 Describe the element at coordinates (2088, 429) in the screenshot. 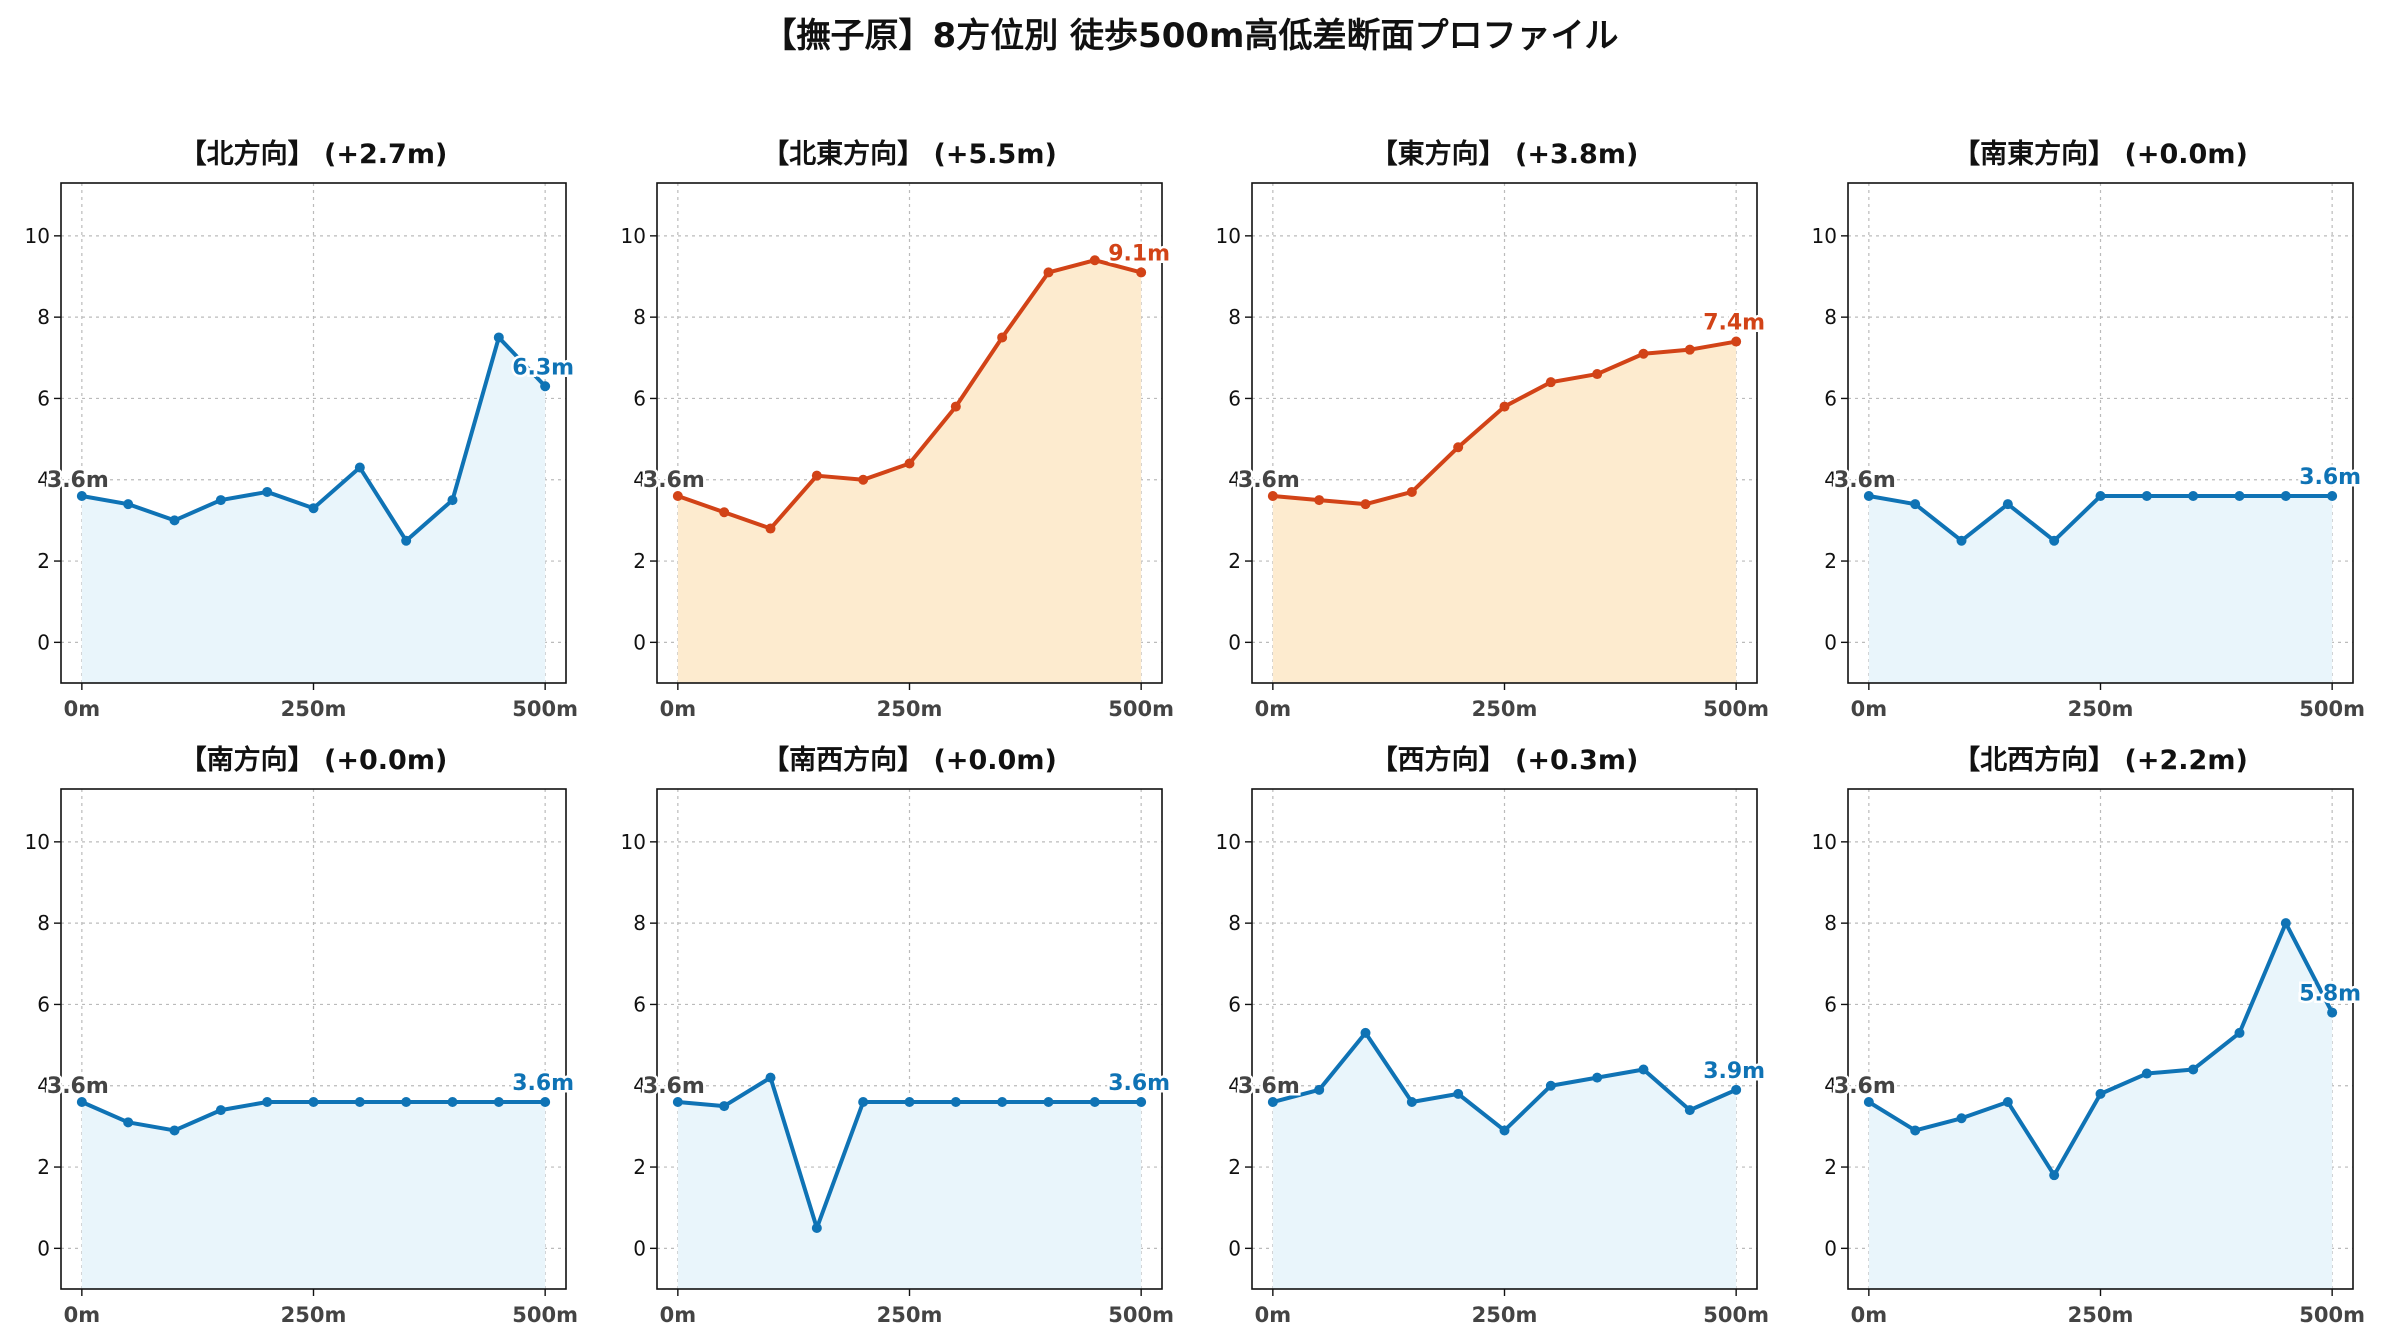

I see `subplot-4: 【南東方向】 (+0.0m) 0 2 4 6 8 10 0m 250m 500m 3.6m 3.6m` at that location.